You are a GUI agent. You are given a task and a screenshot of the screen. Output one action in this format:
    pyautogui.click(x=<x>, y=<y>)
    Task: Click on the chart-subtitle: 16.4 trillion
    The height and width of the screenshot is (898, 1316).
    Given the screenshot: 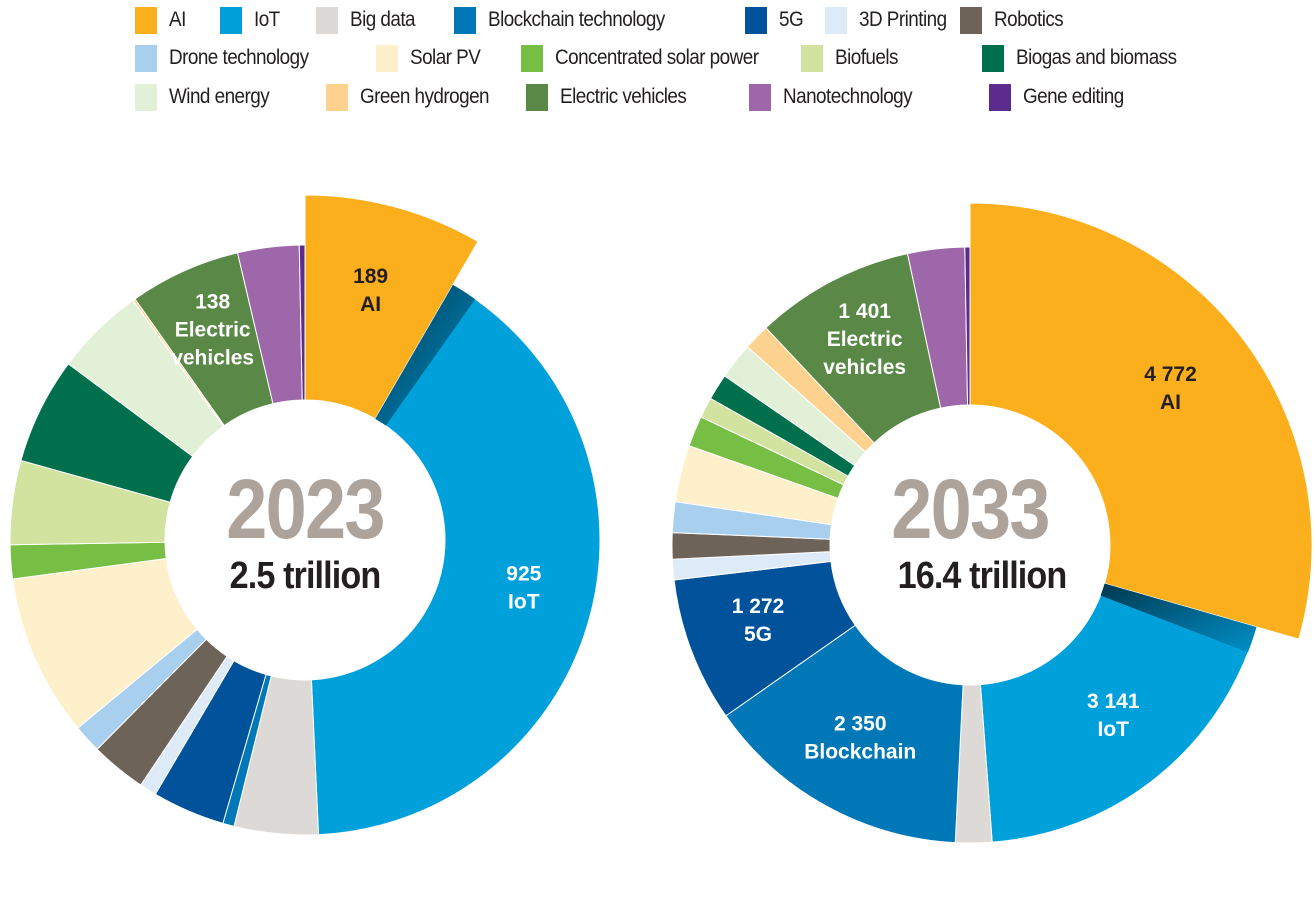 What is the action you would take?
    pyautogui.click(x=982, y=574)
    